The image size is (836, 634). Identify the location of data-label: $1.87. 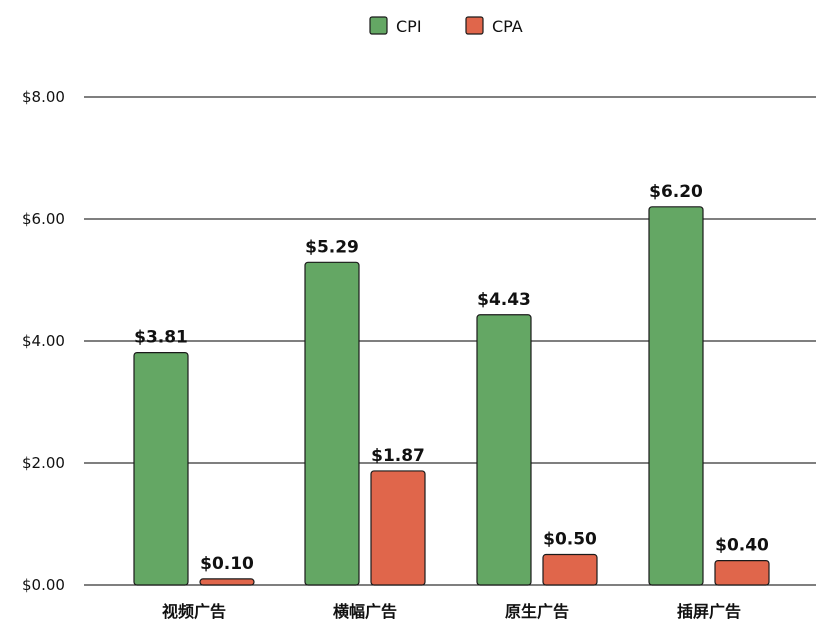
(398, 456).